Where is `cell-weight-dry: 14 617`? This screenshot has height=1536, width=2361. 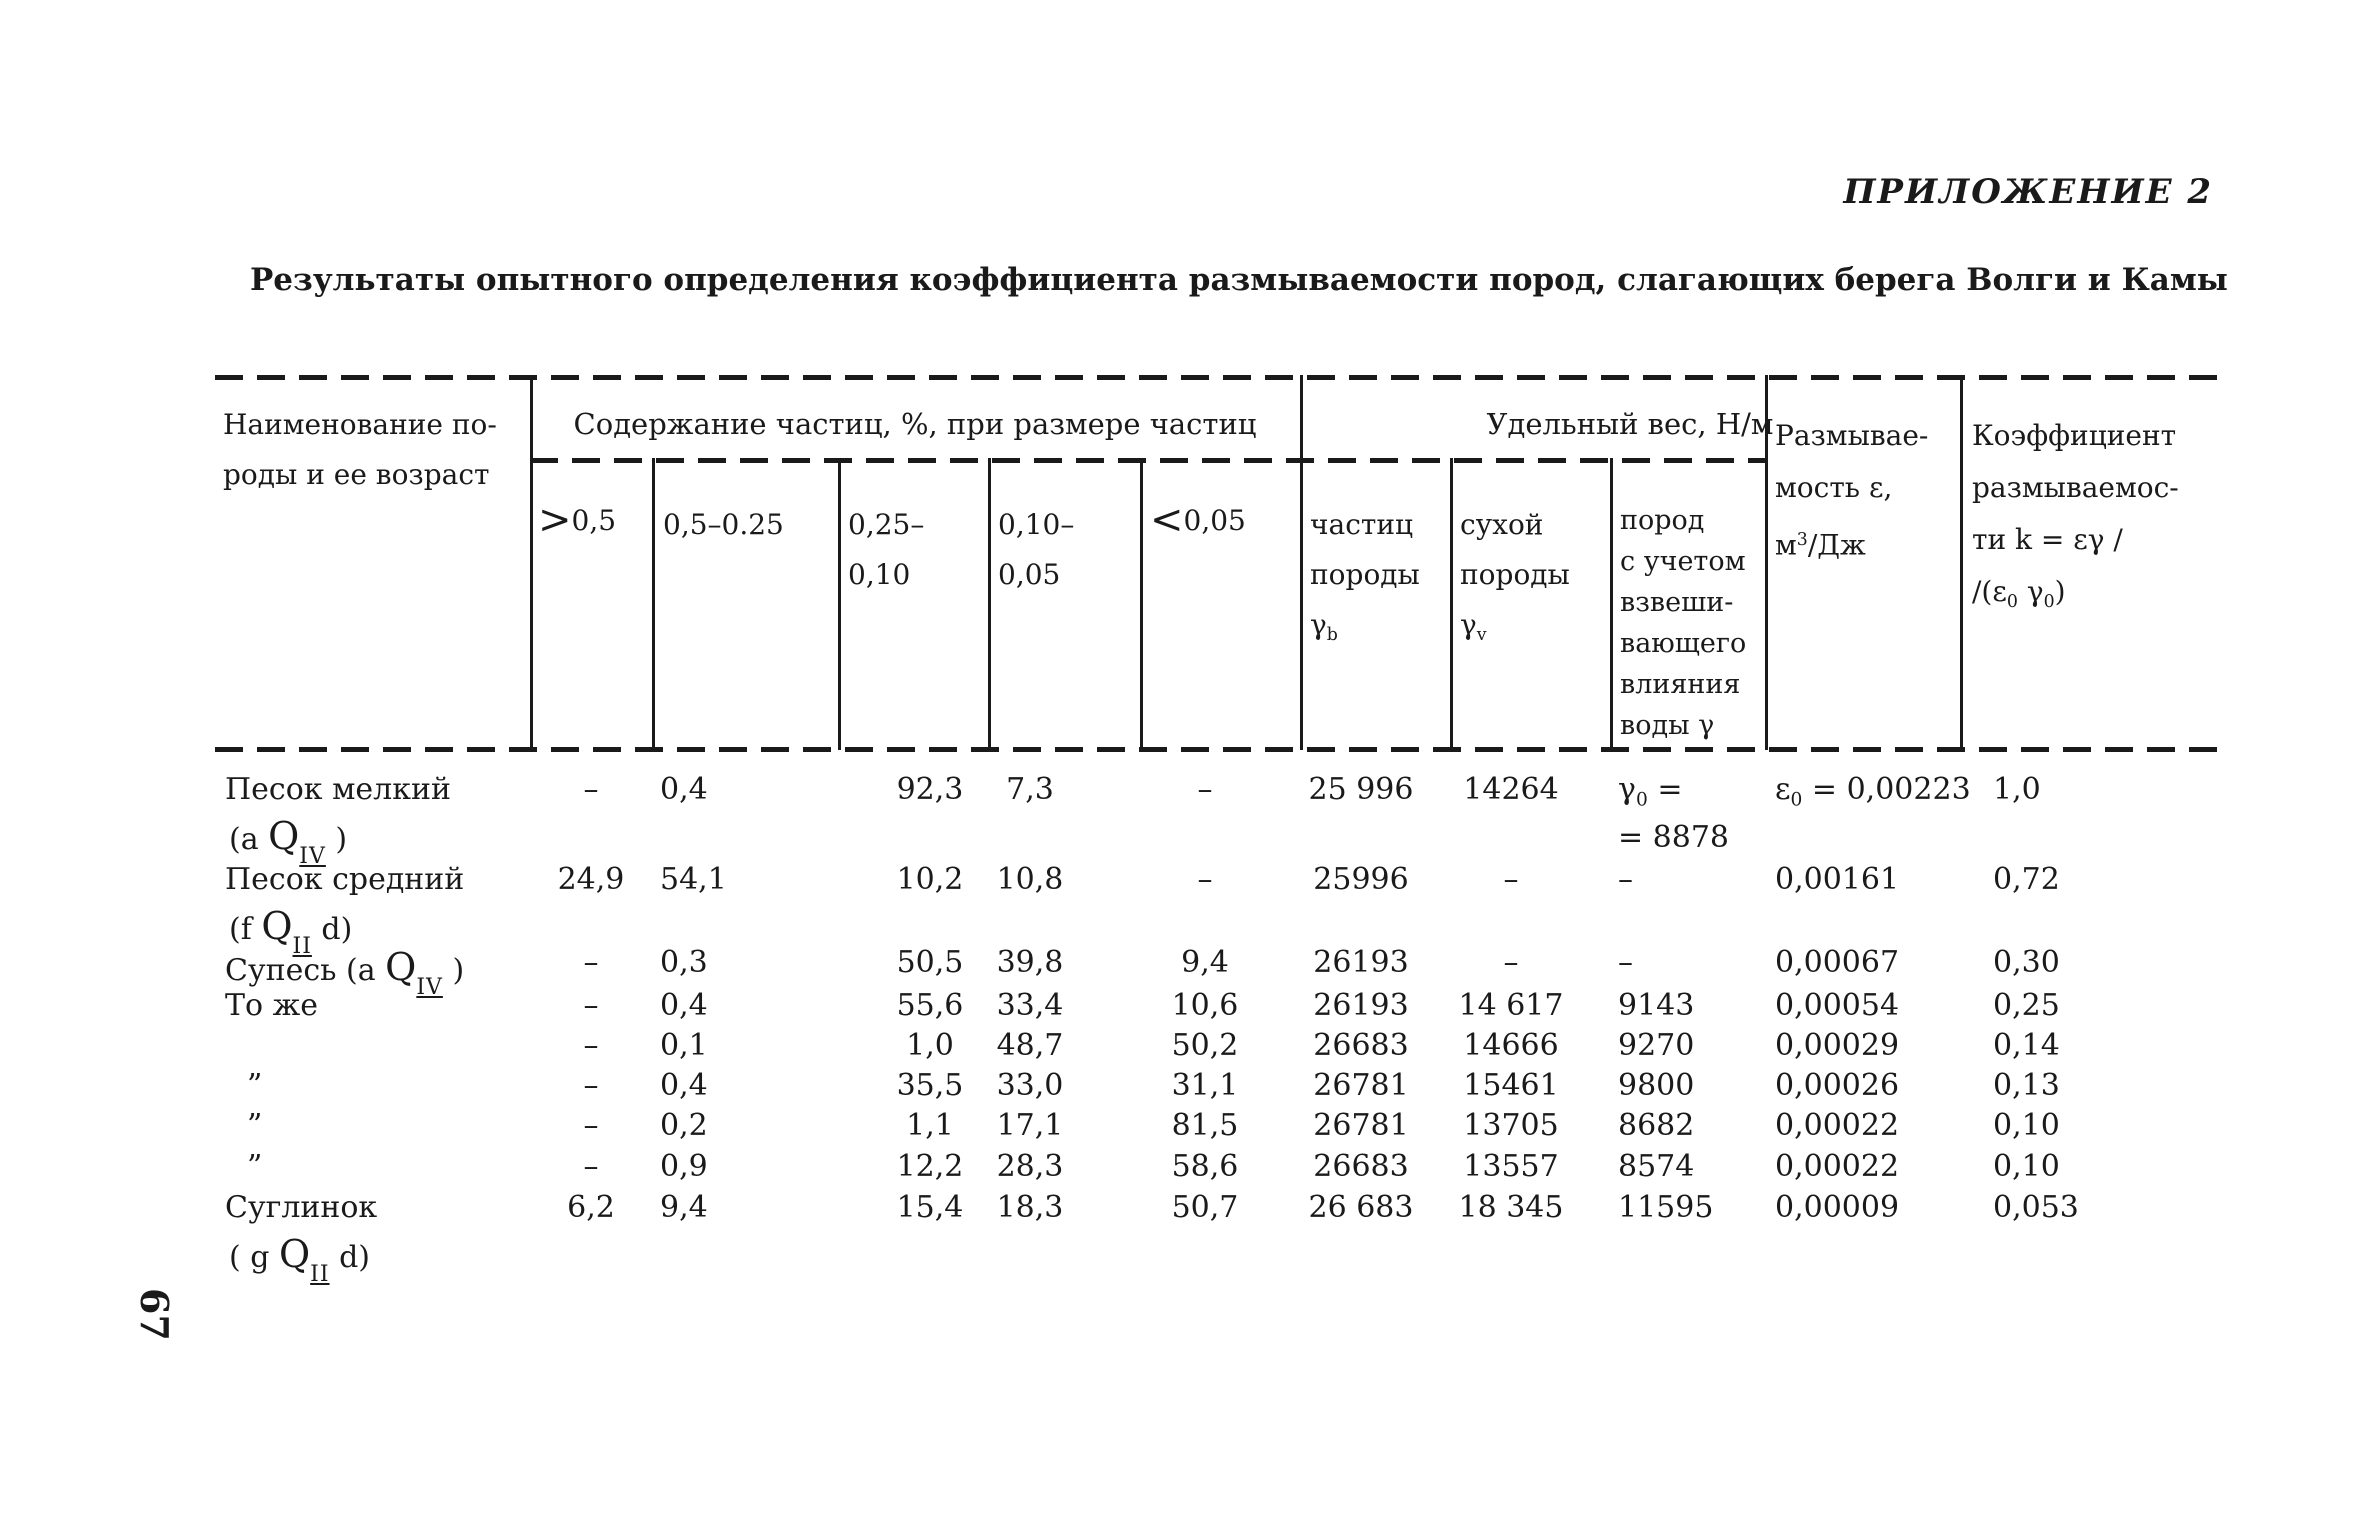 cell-weight-dry: 14 617 is located at coordinates (1511, 1005).